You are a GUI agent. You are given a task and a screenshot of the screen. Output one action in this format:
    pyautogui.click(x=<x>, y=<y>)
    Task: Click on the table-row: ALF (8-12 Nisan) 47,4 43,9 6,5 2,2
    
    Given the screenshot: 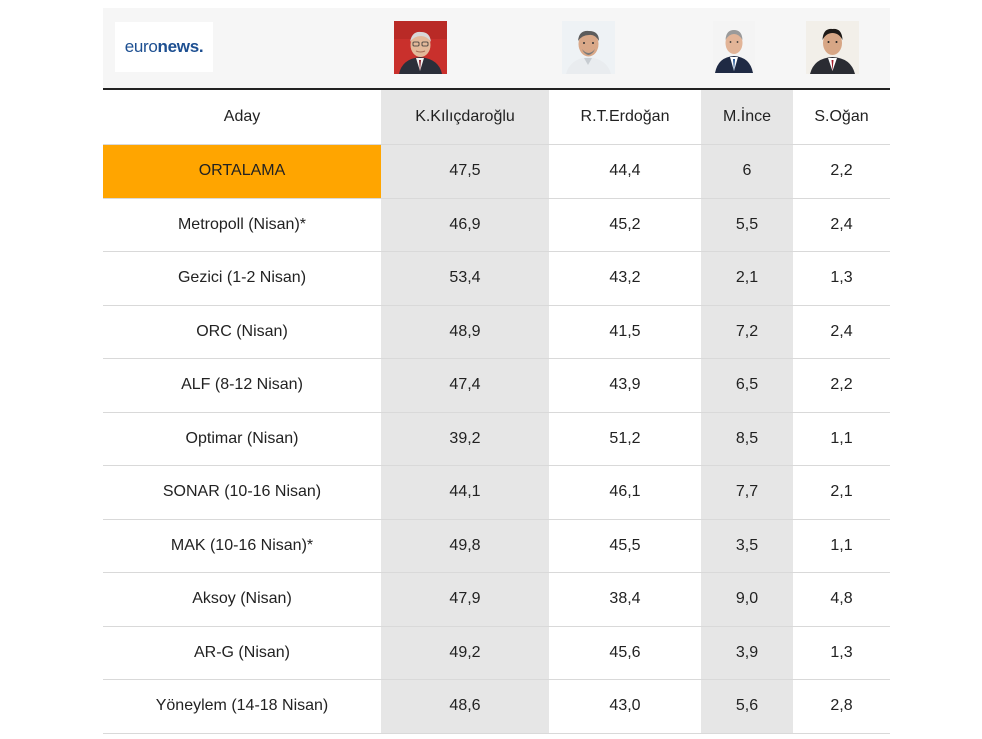 What is the action you would take?
    pyautogui.click(x=496, y=386)
    